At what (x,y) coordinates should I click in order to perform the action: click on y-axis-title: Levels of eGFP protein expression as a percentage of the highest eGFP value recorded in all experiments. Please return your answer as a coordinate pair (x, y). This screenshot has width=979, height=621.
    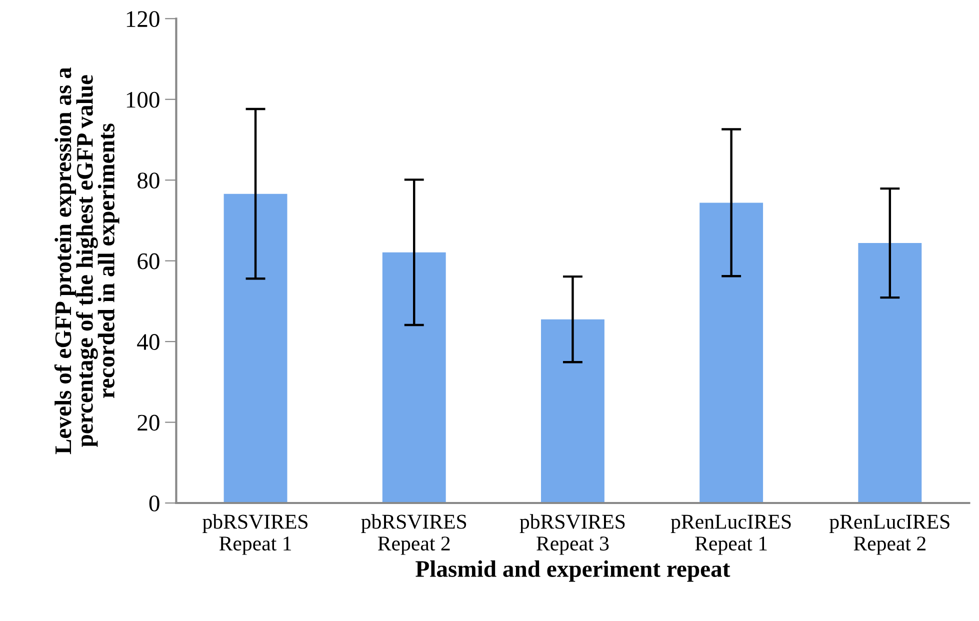
    Looking at the image, I should click on (87, 260).